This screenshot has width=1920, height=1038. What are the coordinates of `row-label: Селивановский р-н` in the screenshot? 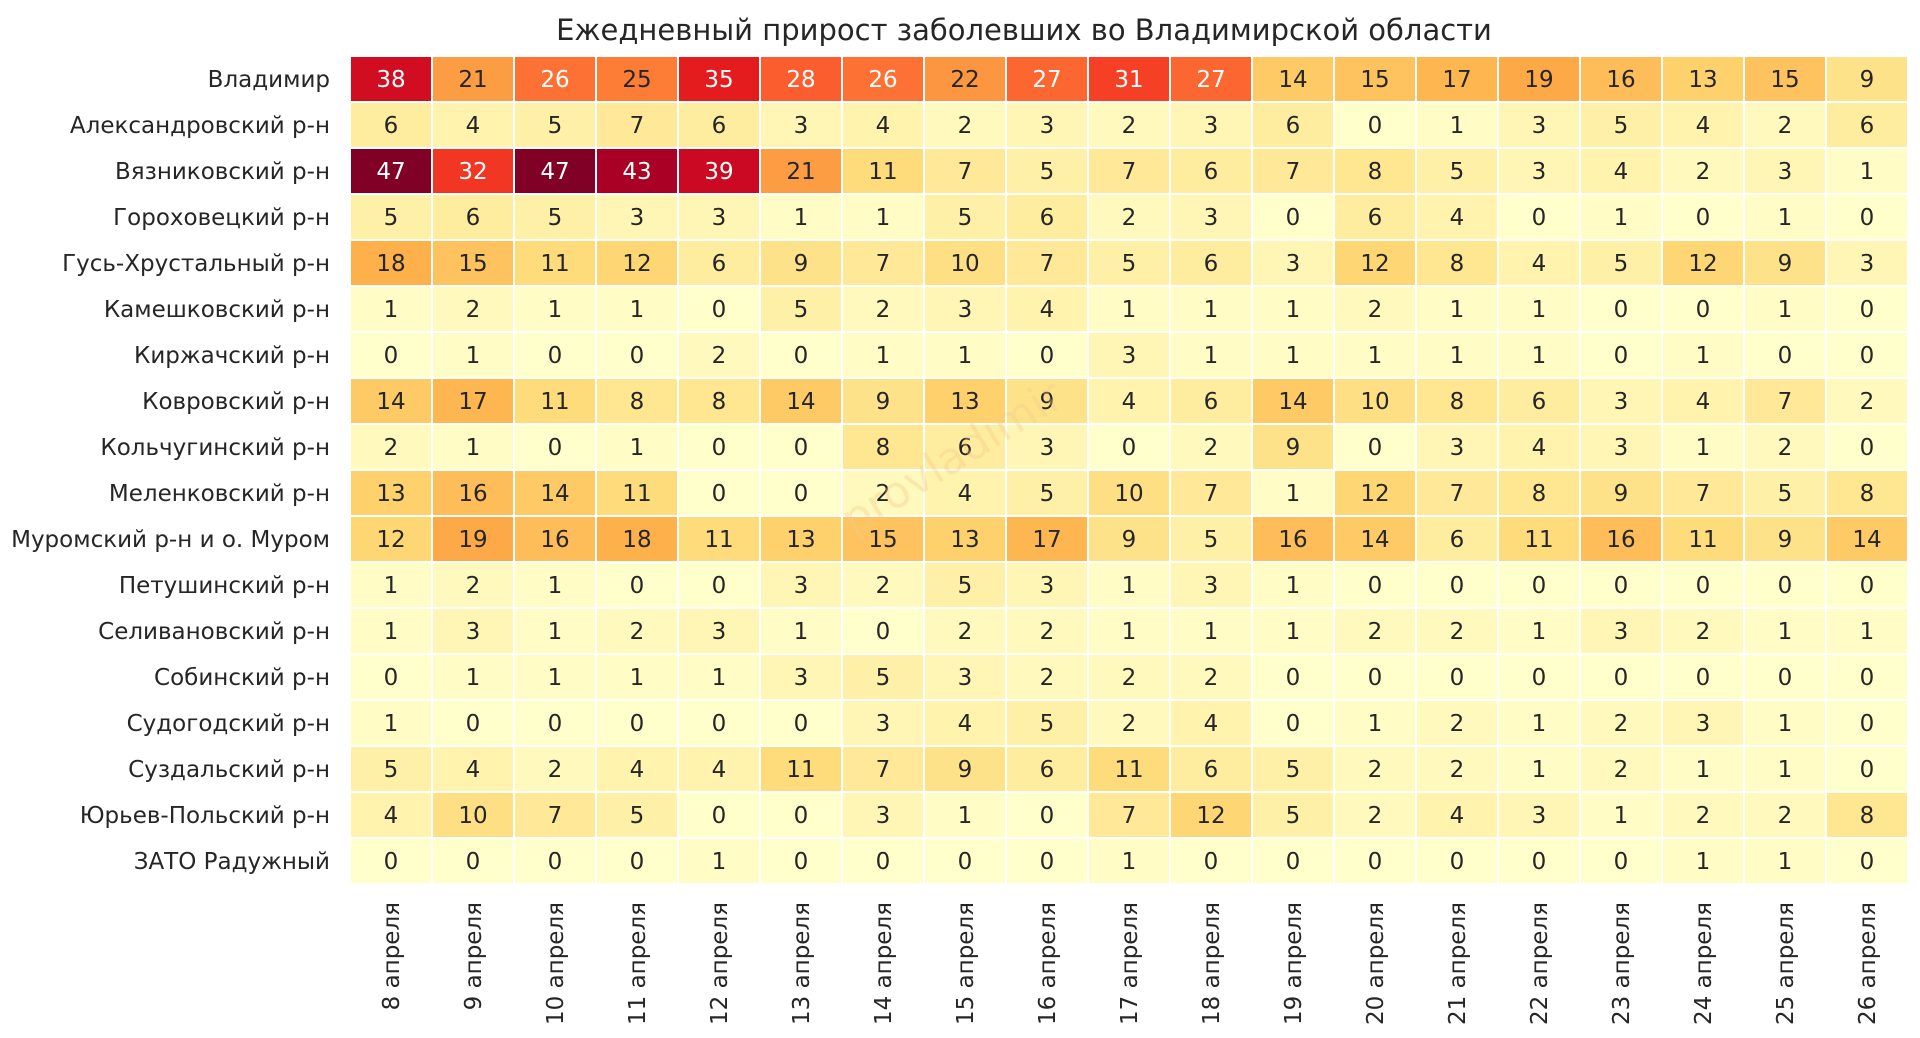 It's located at (214, 632).